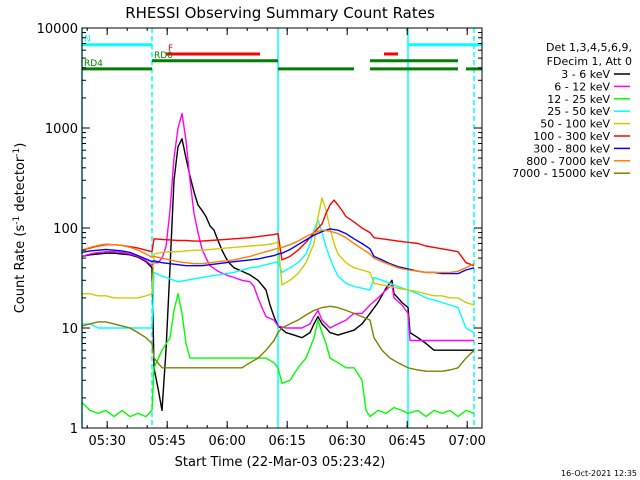 The width and height of the screenshot is (640, 480). I want to click on x-tick-label-06-45: 06:45, so click(406, 441).